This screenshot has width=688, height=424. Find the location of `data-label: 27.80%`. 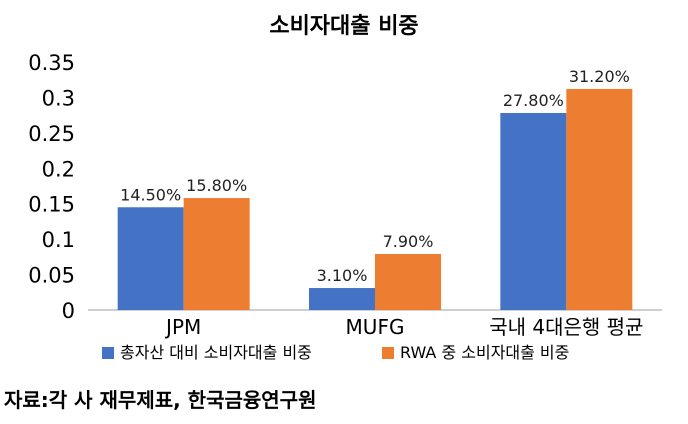

data-label: 27.80% is located at coordinates (533, 100).